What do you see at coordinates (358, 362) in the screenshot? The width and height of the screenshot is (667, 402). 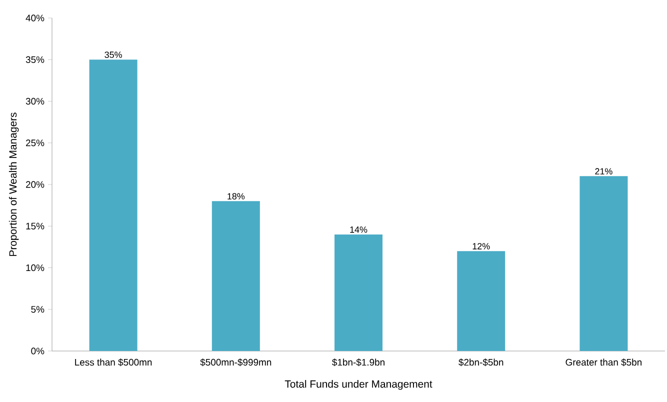 I see `x-tick-label: $1bn-$1.9bn` at bounding box center [358, 362].